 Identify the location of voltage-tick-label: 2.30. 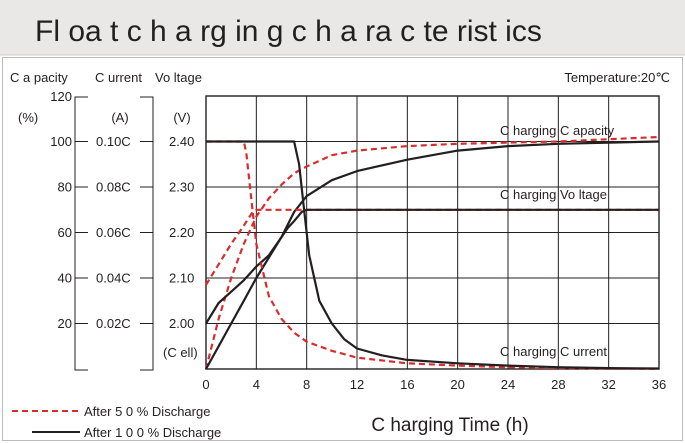
(181, 187).